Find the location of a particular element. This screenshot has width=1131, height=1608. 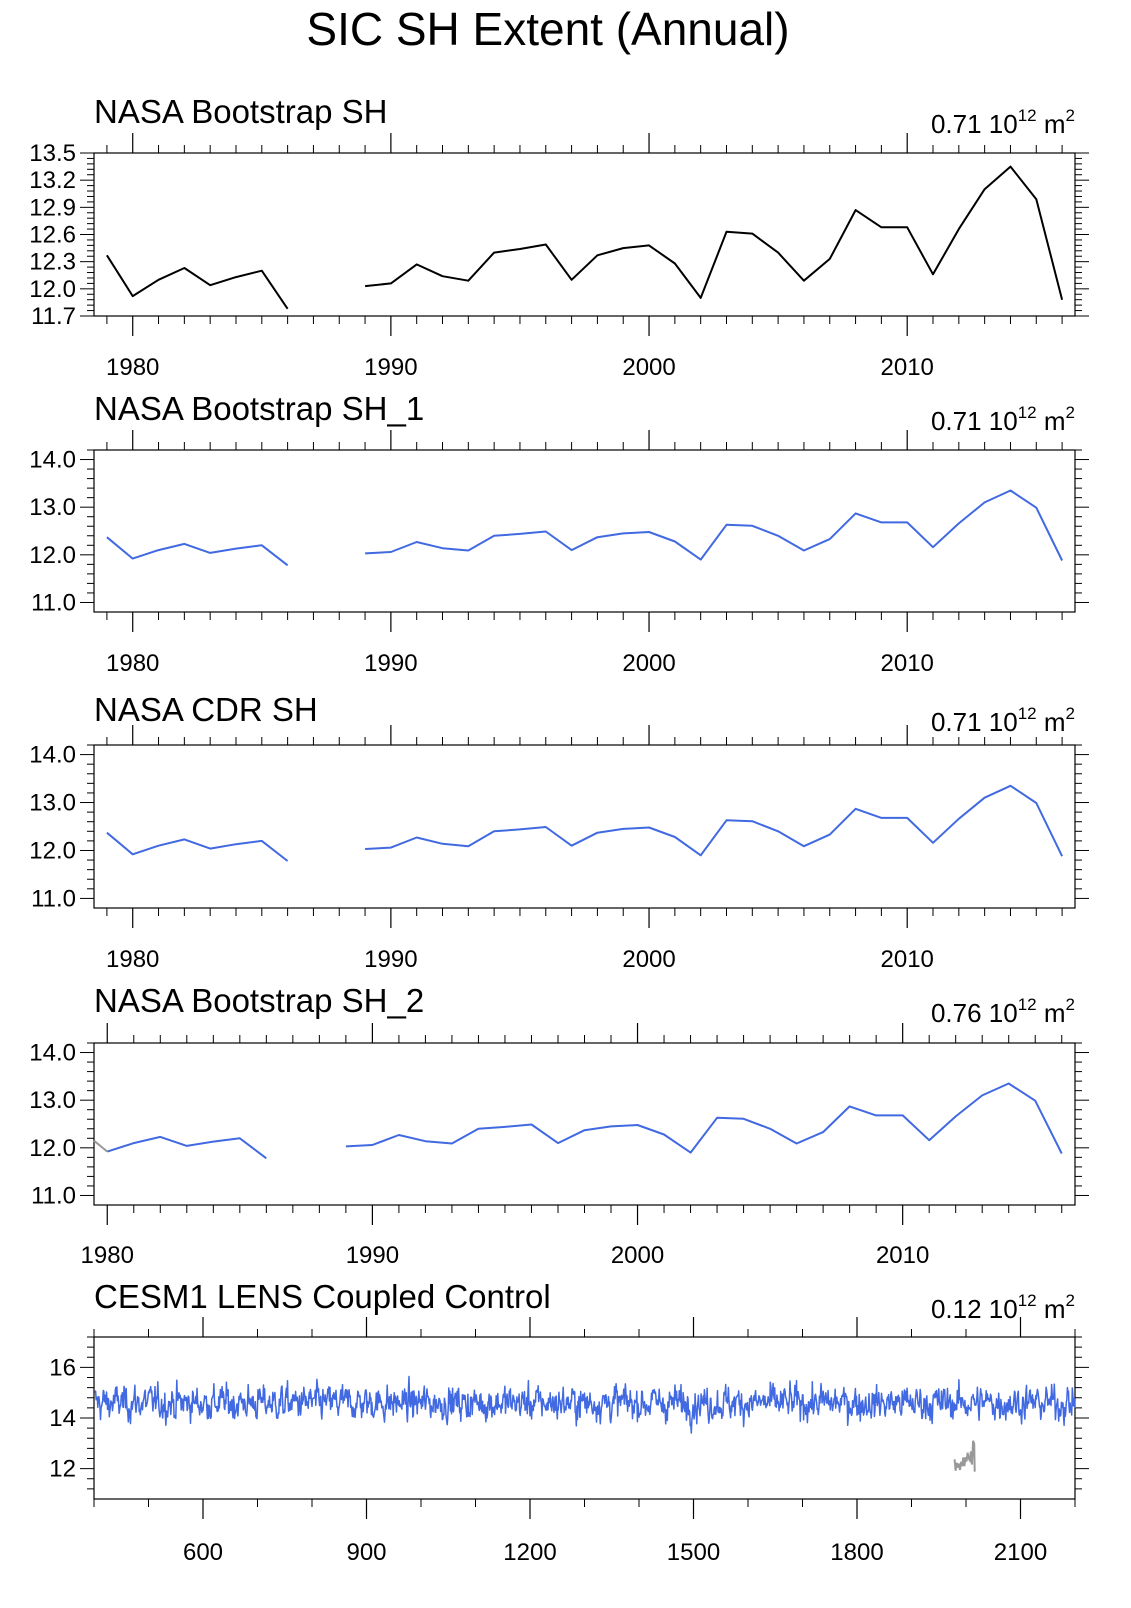

y-tick-label: 13.2 is located at coordinates (52, 180).